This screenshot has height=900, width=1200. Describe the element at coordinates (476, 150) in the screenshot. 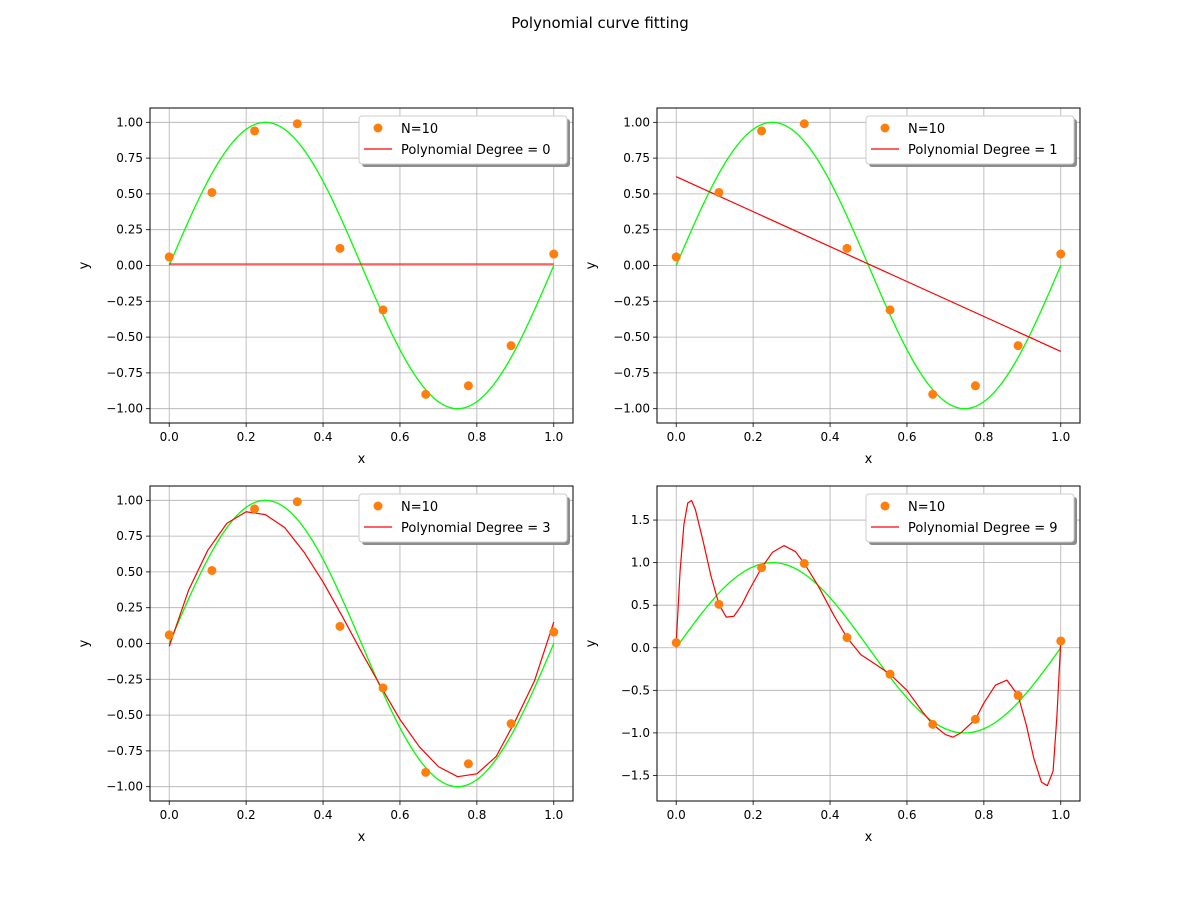

I see `legend-fit-label: Polynomial Degree = 0` at that location.